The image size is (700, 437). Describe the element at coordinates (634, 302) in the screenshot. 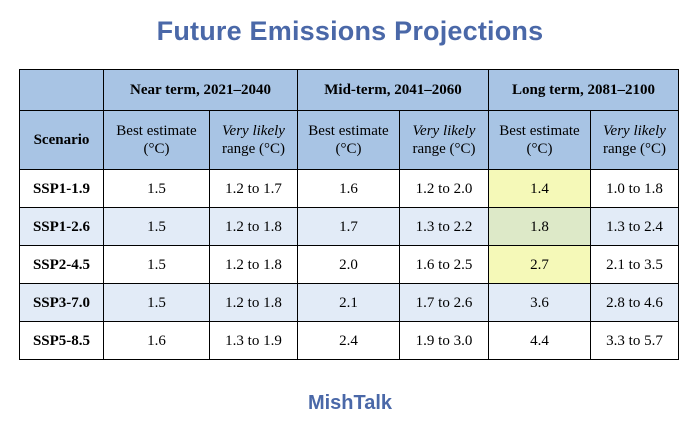

I see `table-cell: 2.8 to 4.6` at that location.